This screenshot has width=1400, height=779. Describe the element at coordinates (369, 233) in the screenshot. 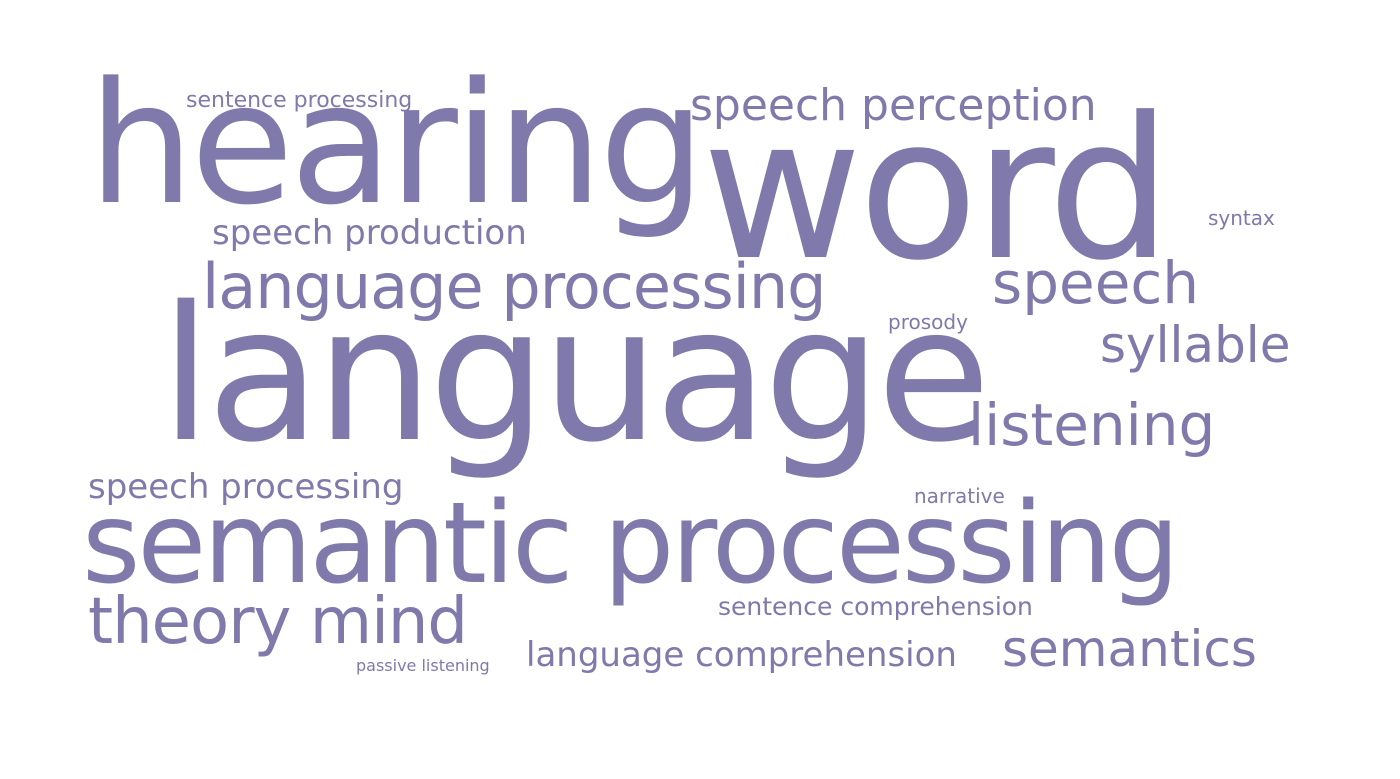

I see `word-speech-production: speech production` at that location.